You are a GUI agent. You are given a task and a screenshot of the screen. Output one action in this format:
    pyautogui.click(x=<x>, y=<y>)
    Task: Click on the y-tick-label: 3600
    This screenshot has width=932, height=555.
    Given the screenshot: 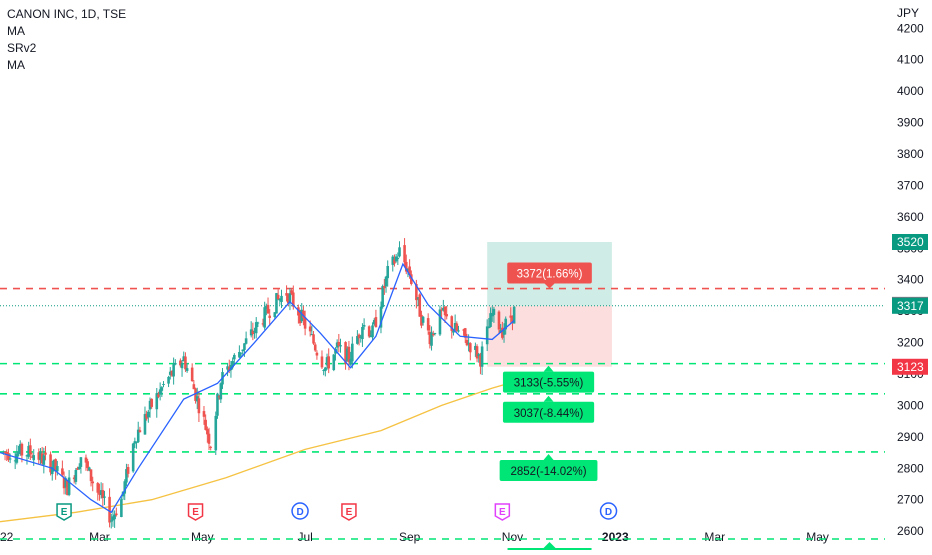 What is the action you would take?
    pyautogui.click(x=910, y=217)
    